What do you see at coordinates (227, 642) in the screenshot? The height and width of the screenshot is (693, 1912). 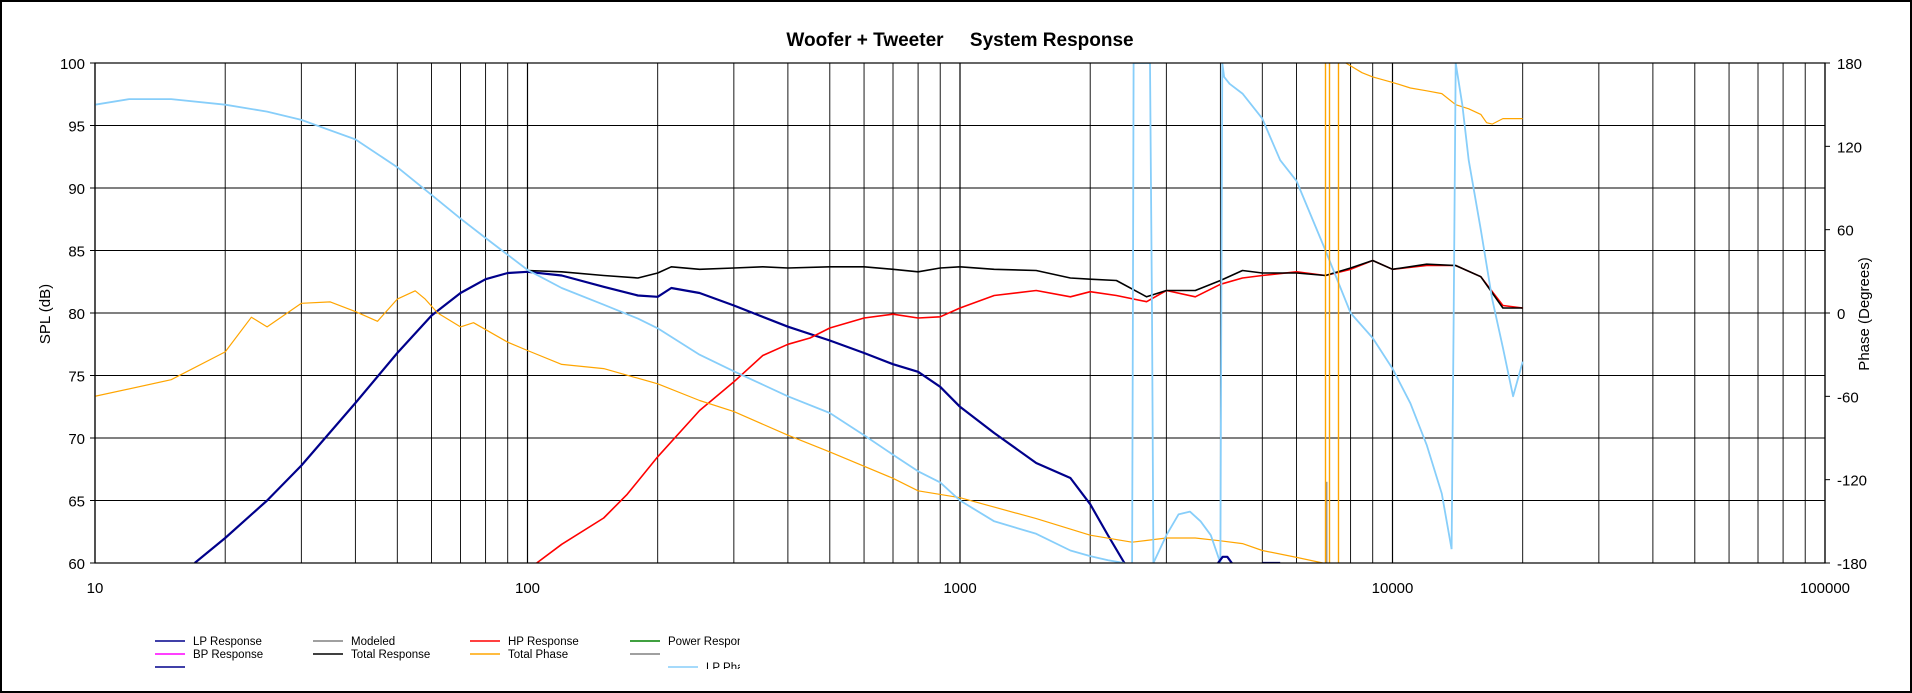 I see `legend-label: LP Response` at bounding box center [227, 642].